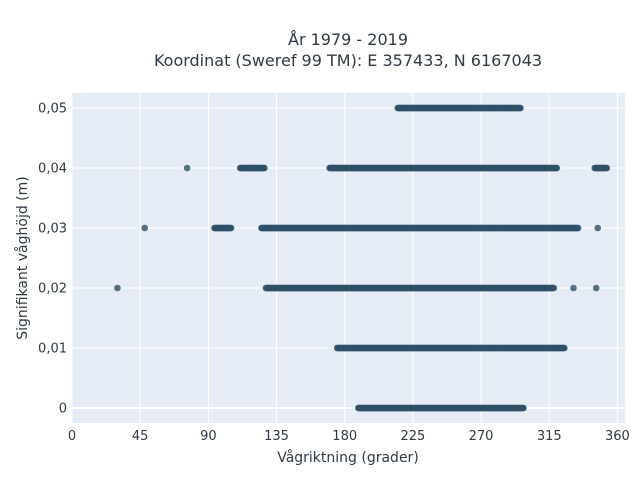 Image resolution: width=640 pixels, height=480 pixels. What do you see at coordinates (22, 257) in the screenshot?
I see `y-axis-label: Signifikant våghöjd (m)` at bounding box center [22, 257].